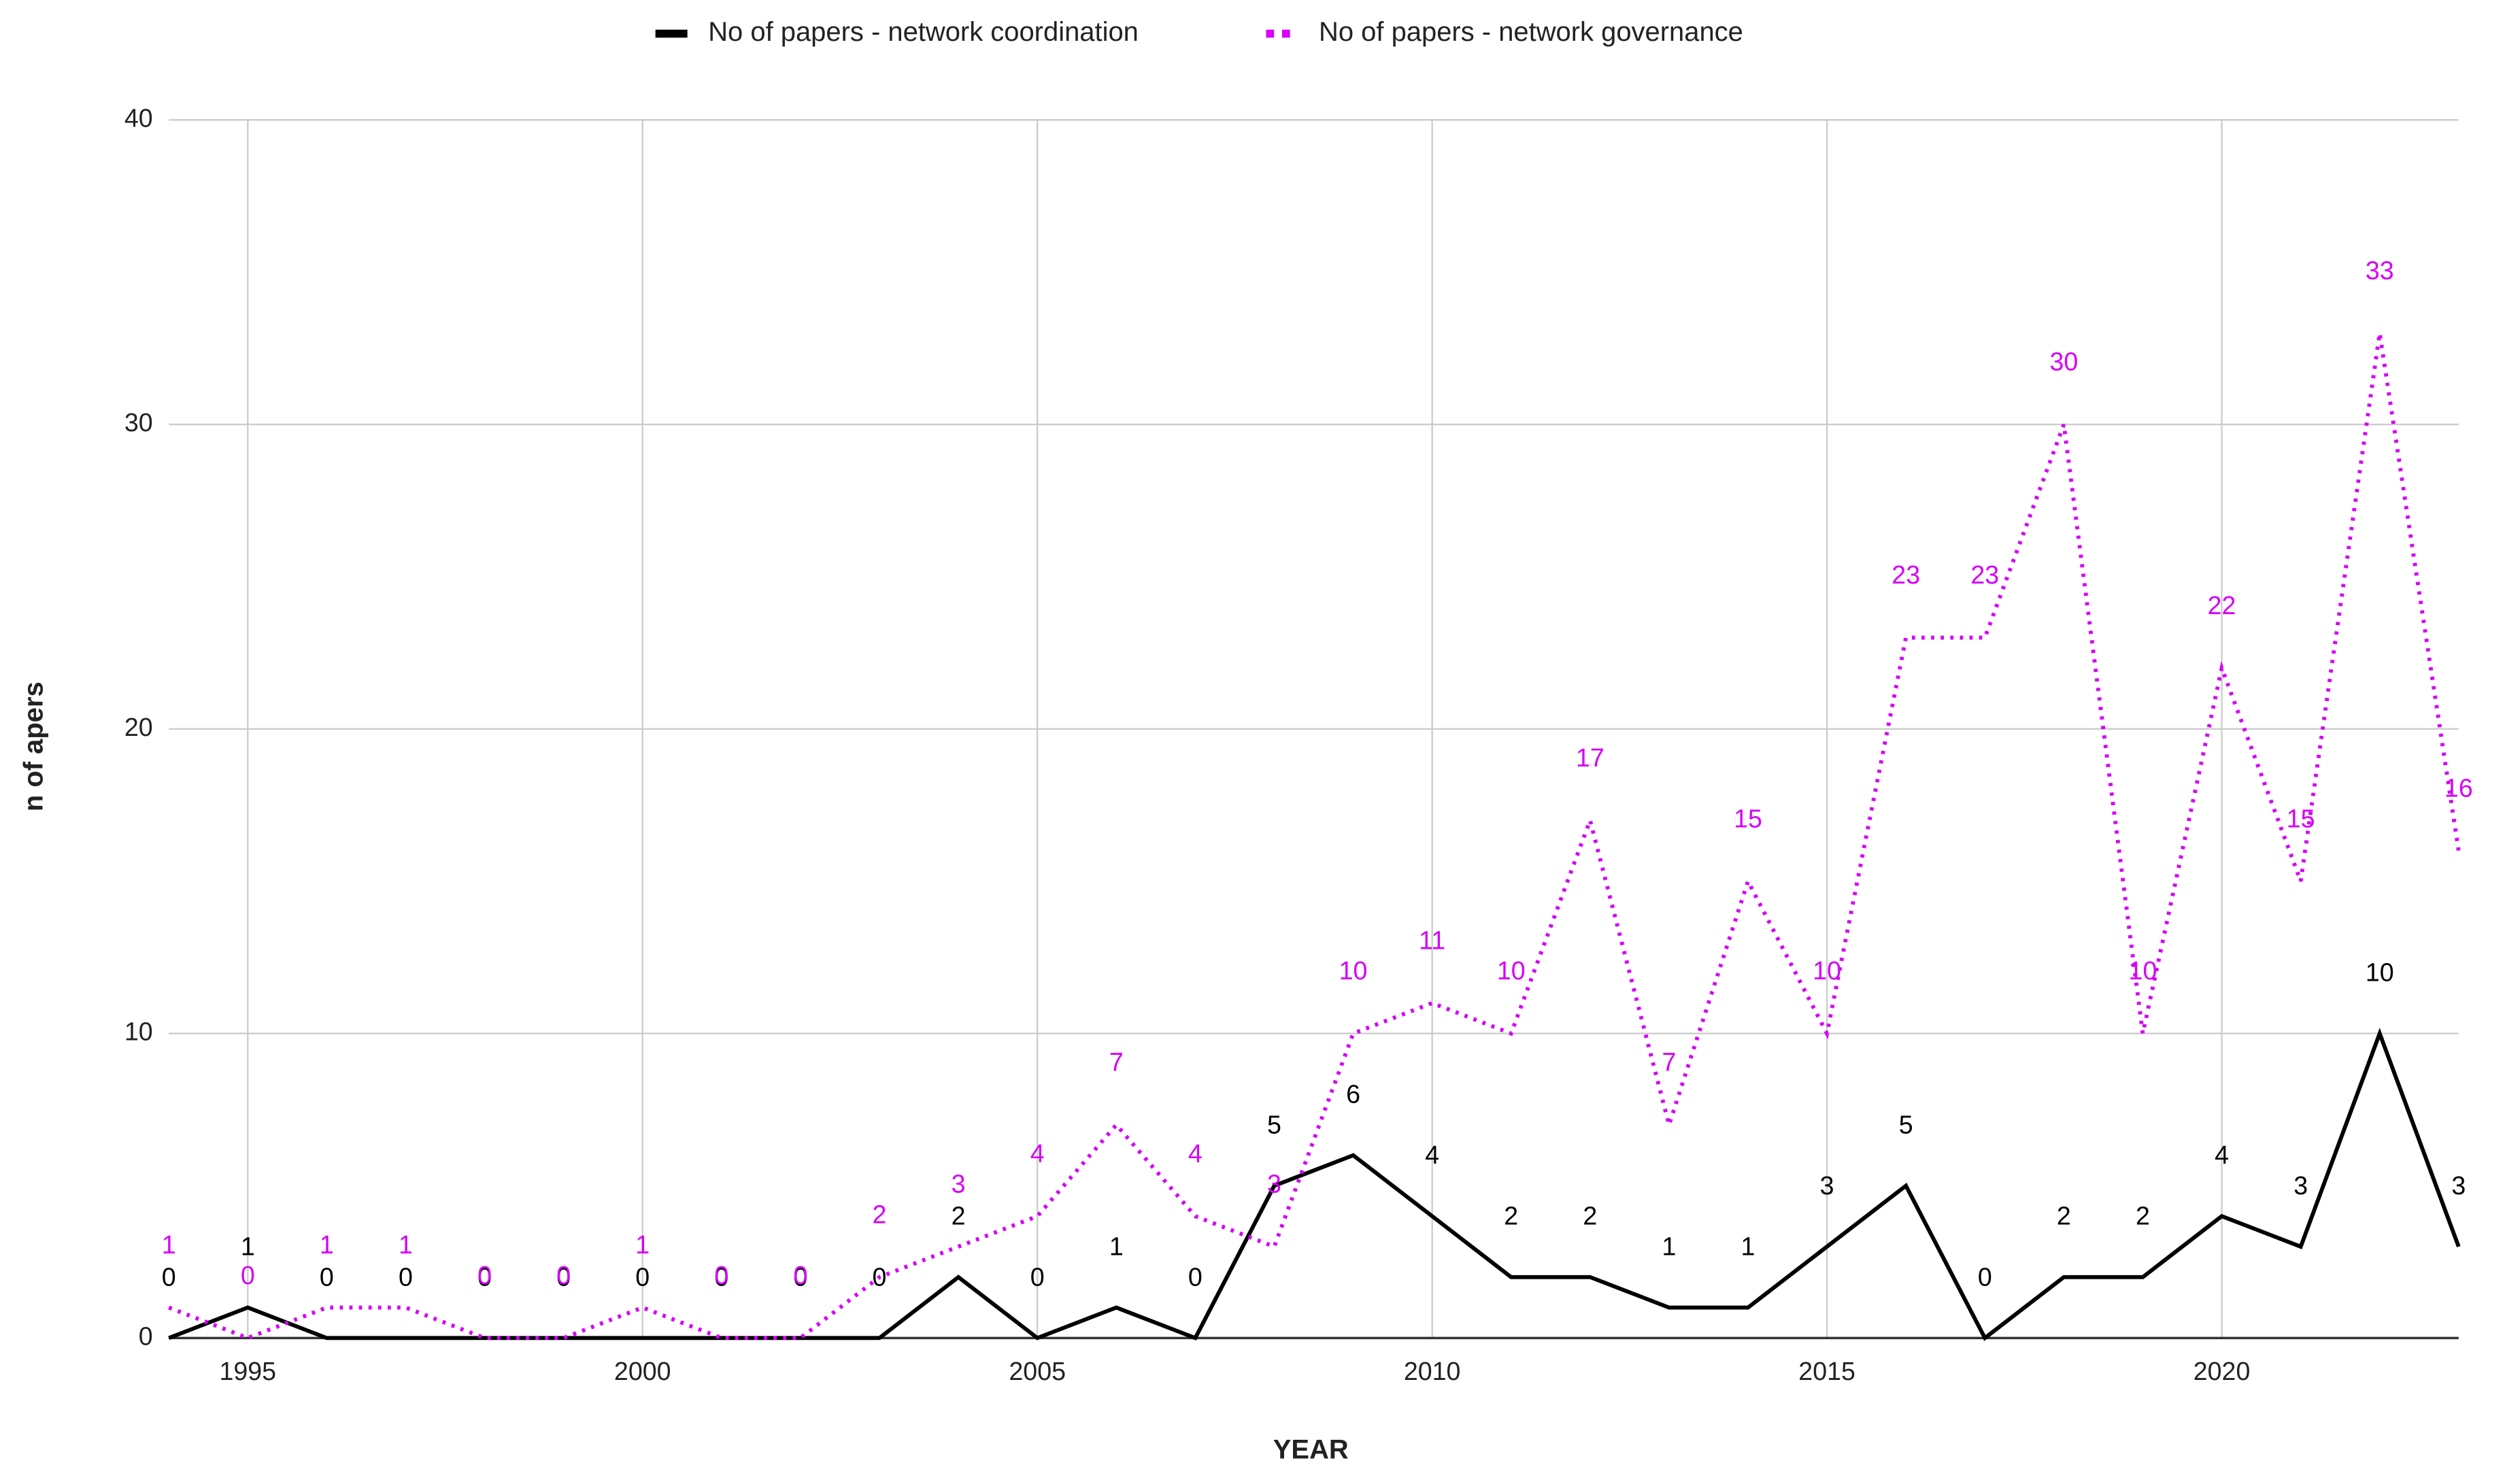  What do you see at coordinates (1531, 32) in the screenshot?
I see `legend-label: No of papers - network governance` at bounding box center [1531, 32].